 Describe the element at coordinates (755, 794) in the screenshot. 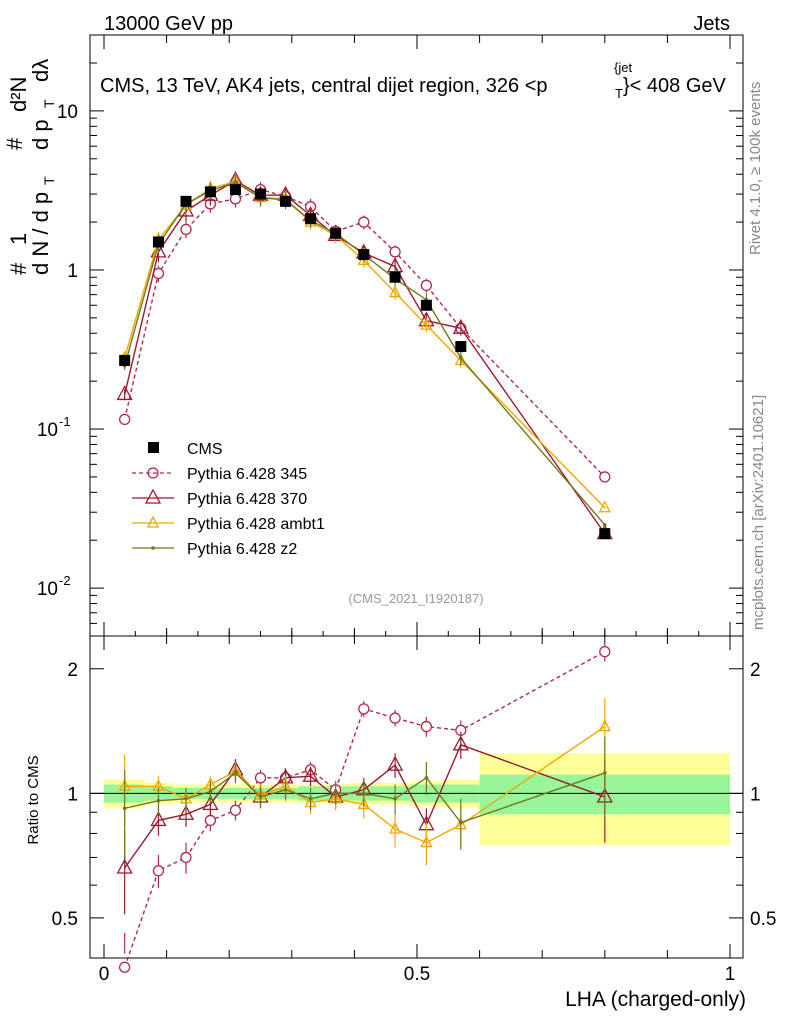

I see `ratio-tick-label-right: 1` at that location.